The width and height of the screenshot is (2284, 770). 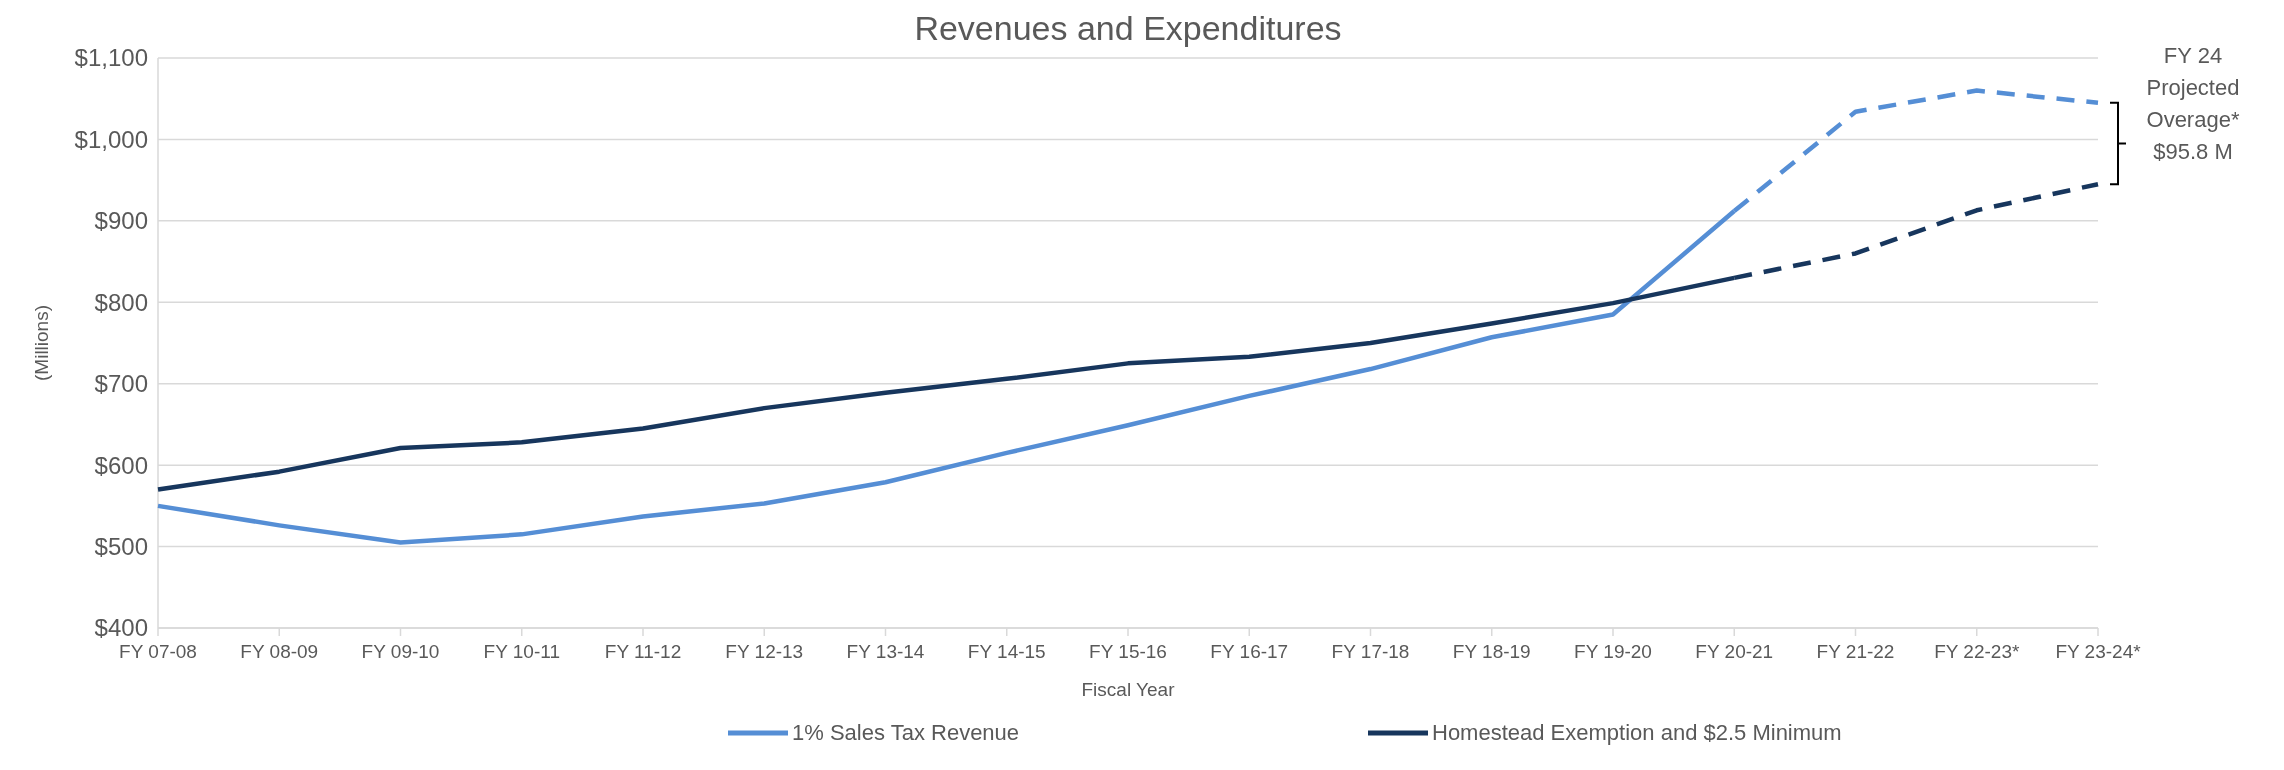 What do you see at coordinates (906, 732) in the screenshot?
I see `legend-label: 1% Sales Tax Revenue` at bounding box center [906, 732].